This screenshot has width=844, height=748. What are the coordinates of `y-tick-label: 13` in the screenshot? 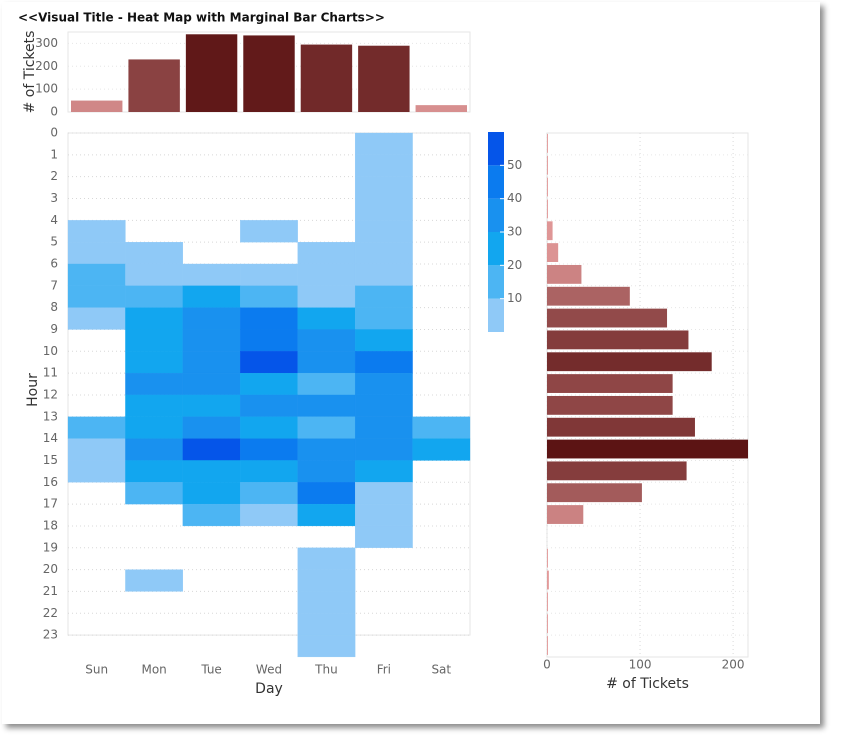 It's located at (50, 416).